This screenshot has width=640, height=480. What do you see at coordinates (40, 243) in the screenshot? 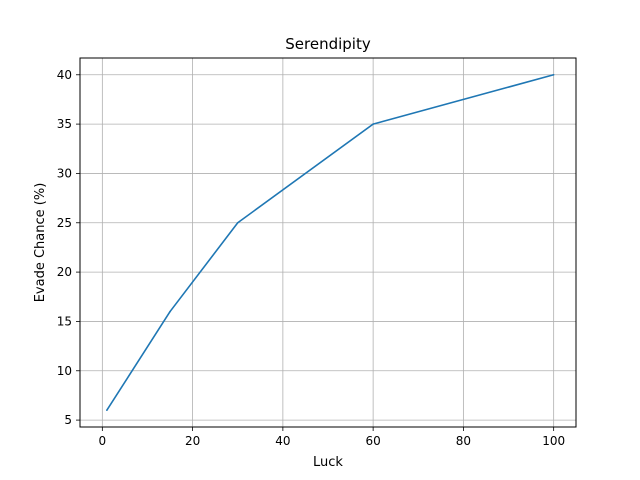
I see `y-axis-label: Evade Chance (%)` at bounding box center [40, 243].